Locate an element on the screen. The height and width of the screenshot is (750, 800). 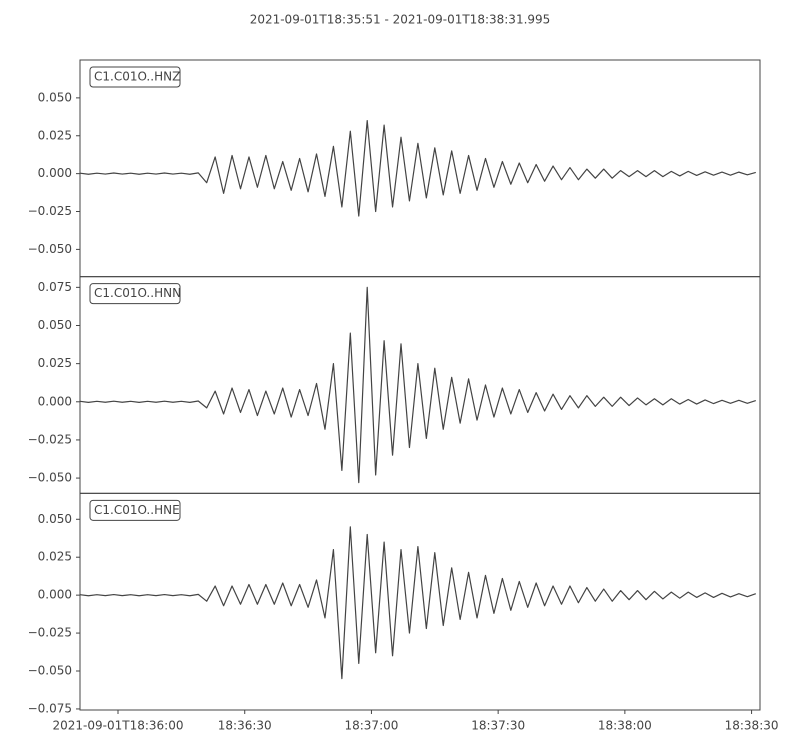
x-tick-label: 18:38:00 is located at coordinates (625, 726).